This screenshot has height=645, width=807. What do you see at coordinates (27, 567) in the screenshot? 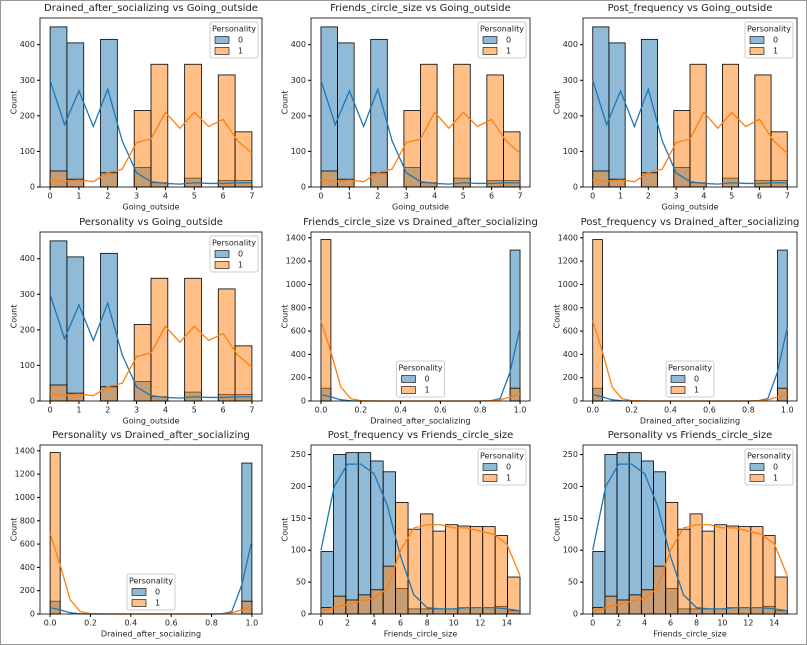
I see `y-tick-label: 400` at bounding box center [27, 567].